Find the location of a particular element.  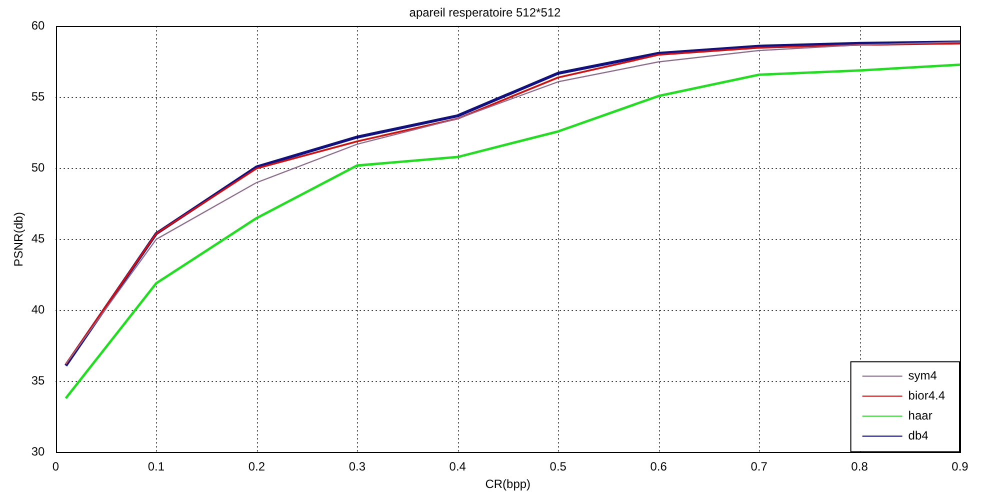

y-tick-label: 45 is located at coordinates (38, 239).